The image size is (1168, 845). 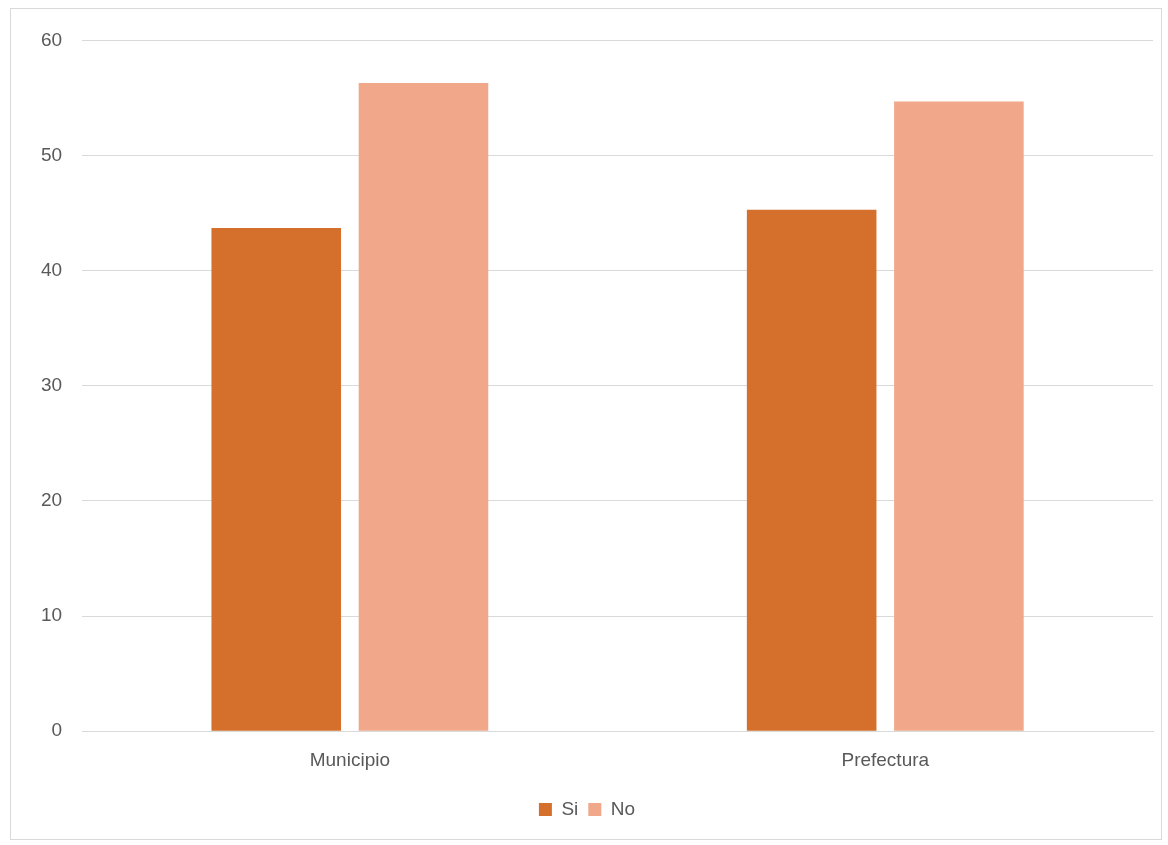 What do you see at coordinates (51, 385) in the screenshot?
I see `y-tick-label: 30` at bounding box center [51, 385].